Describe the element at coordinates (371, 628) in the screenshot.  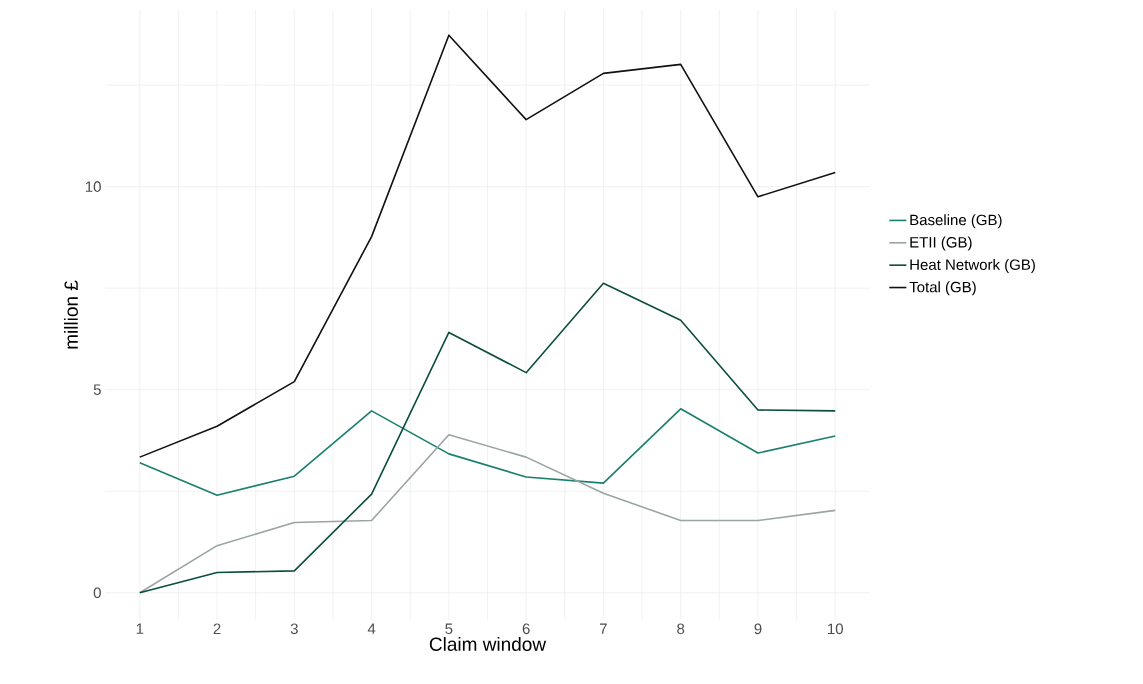
I see `x-tick-label: 4` at that location.